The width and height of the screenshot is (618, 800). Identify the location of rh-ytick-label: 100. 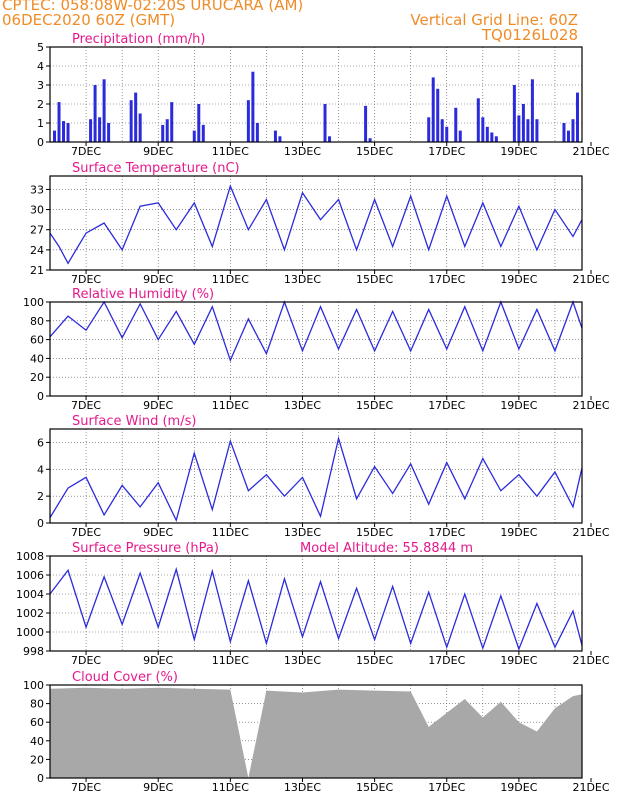
(33, 302).